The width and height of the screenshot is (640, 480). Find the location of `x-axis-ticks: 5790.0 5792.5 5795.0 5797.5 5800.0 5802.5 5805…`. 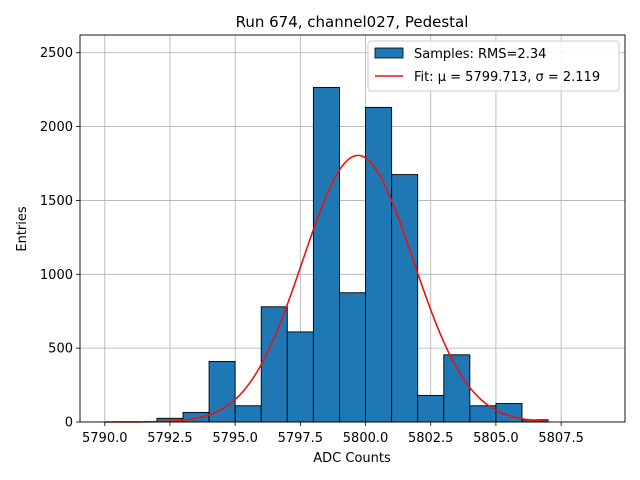

x-axis-ticks: 5790.0 5792.5 5795.0 5797.5 5800.0 5802.5 5805… is located at coordinates (333, 434).